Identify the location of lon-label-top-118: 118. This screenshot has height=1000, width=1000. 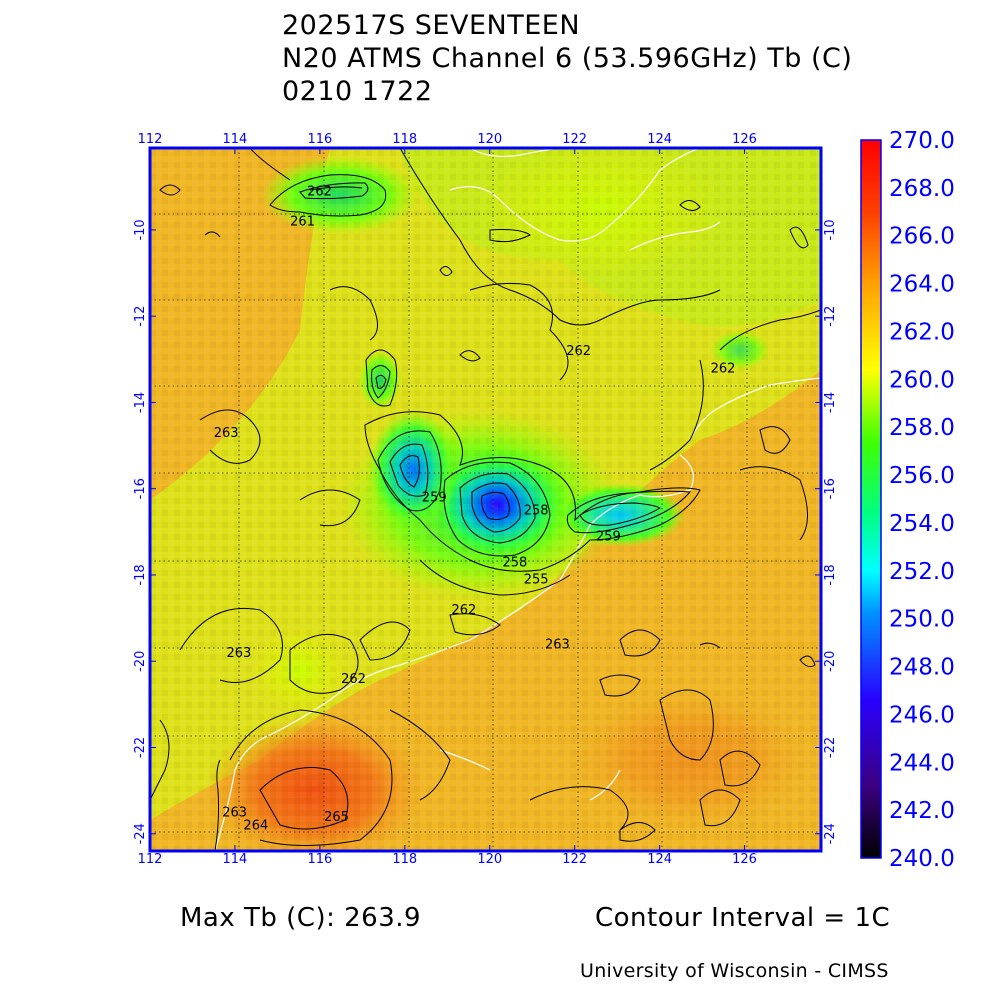
(404, 139).